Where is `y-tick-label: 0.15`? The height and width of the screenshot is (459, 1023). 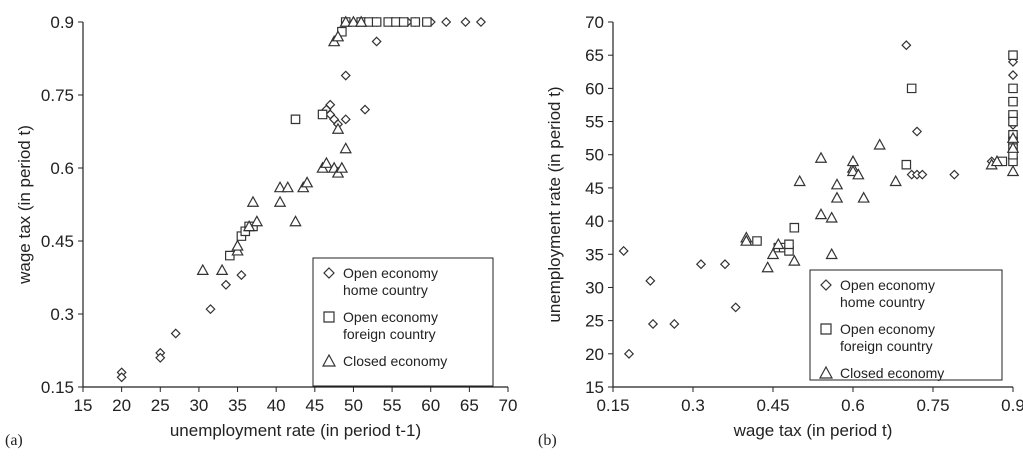 y-tick-label: 0.15 is located at coordinates (57, 387).